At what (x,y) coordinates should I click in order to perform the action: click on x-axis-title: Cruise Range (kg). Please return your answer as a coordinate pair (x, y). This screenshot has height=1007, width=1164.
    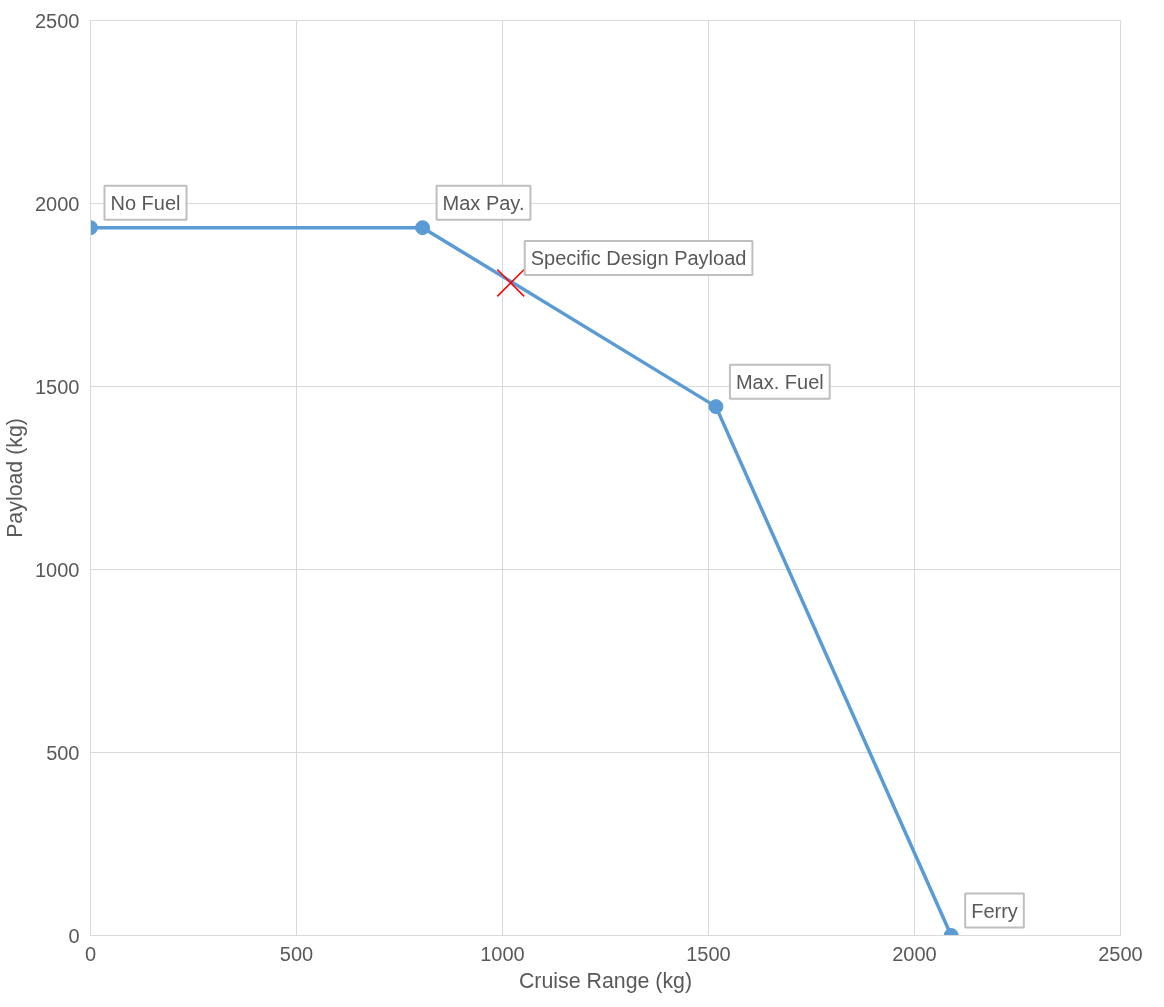
    Looking at the image, I should click on (605, 980).